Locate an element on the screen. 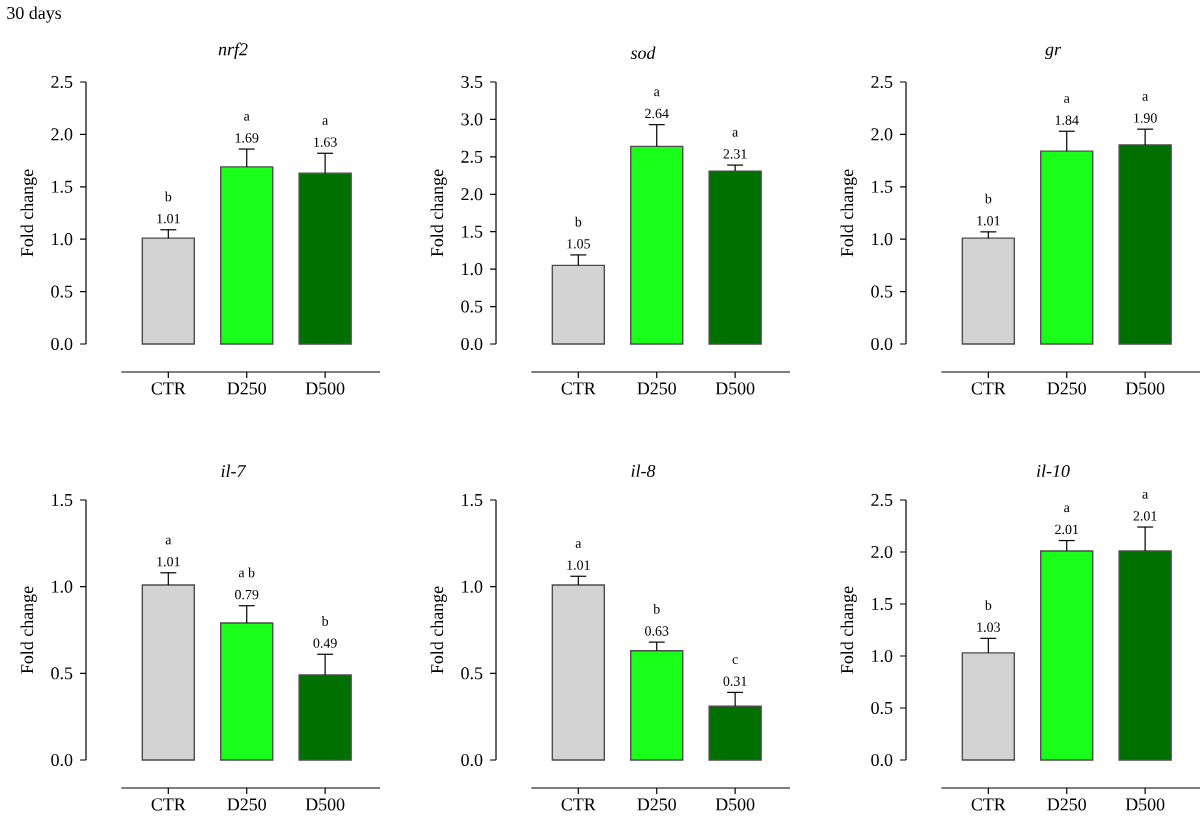 The image size is (1200, 826). text: 30 days is located at coordinates (34, 14).